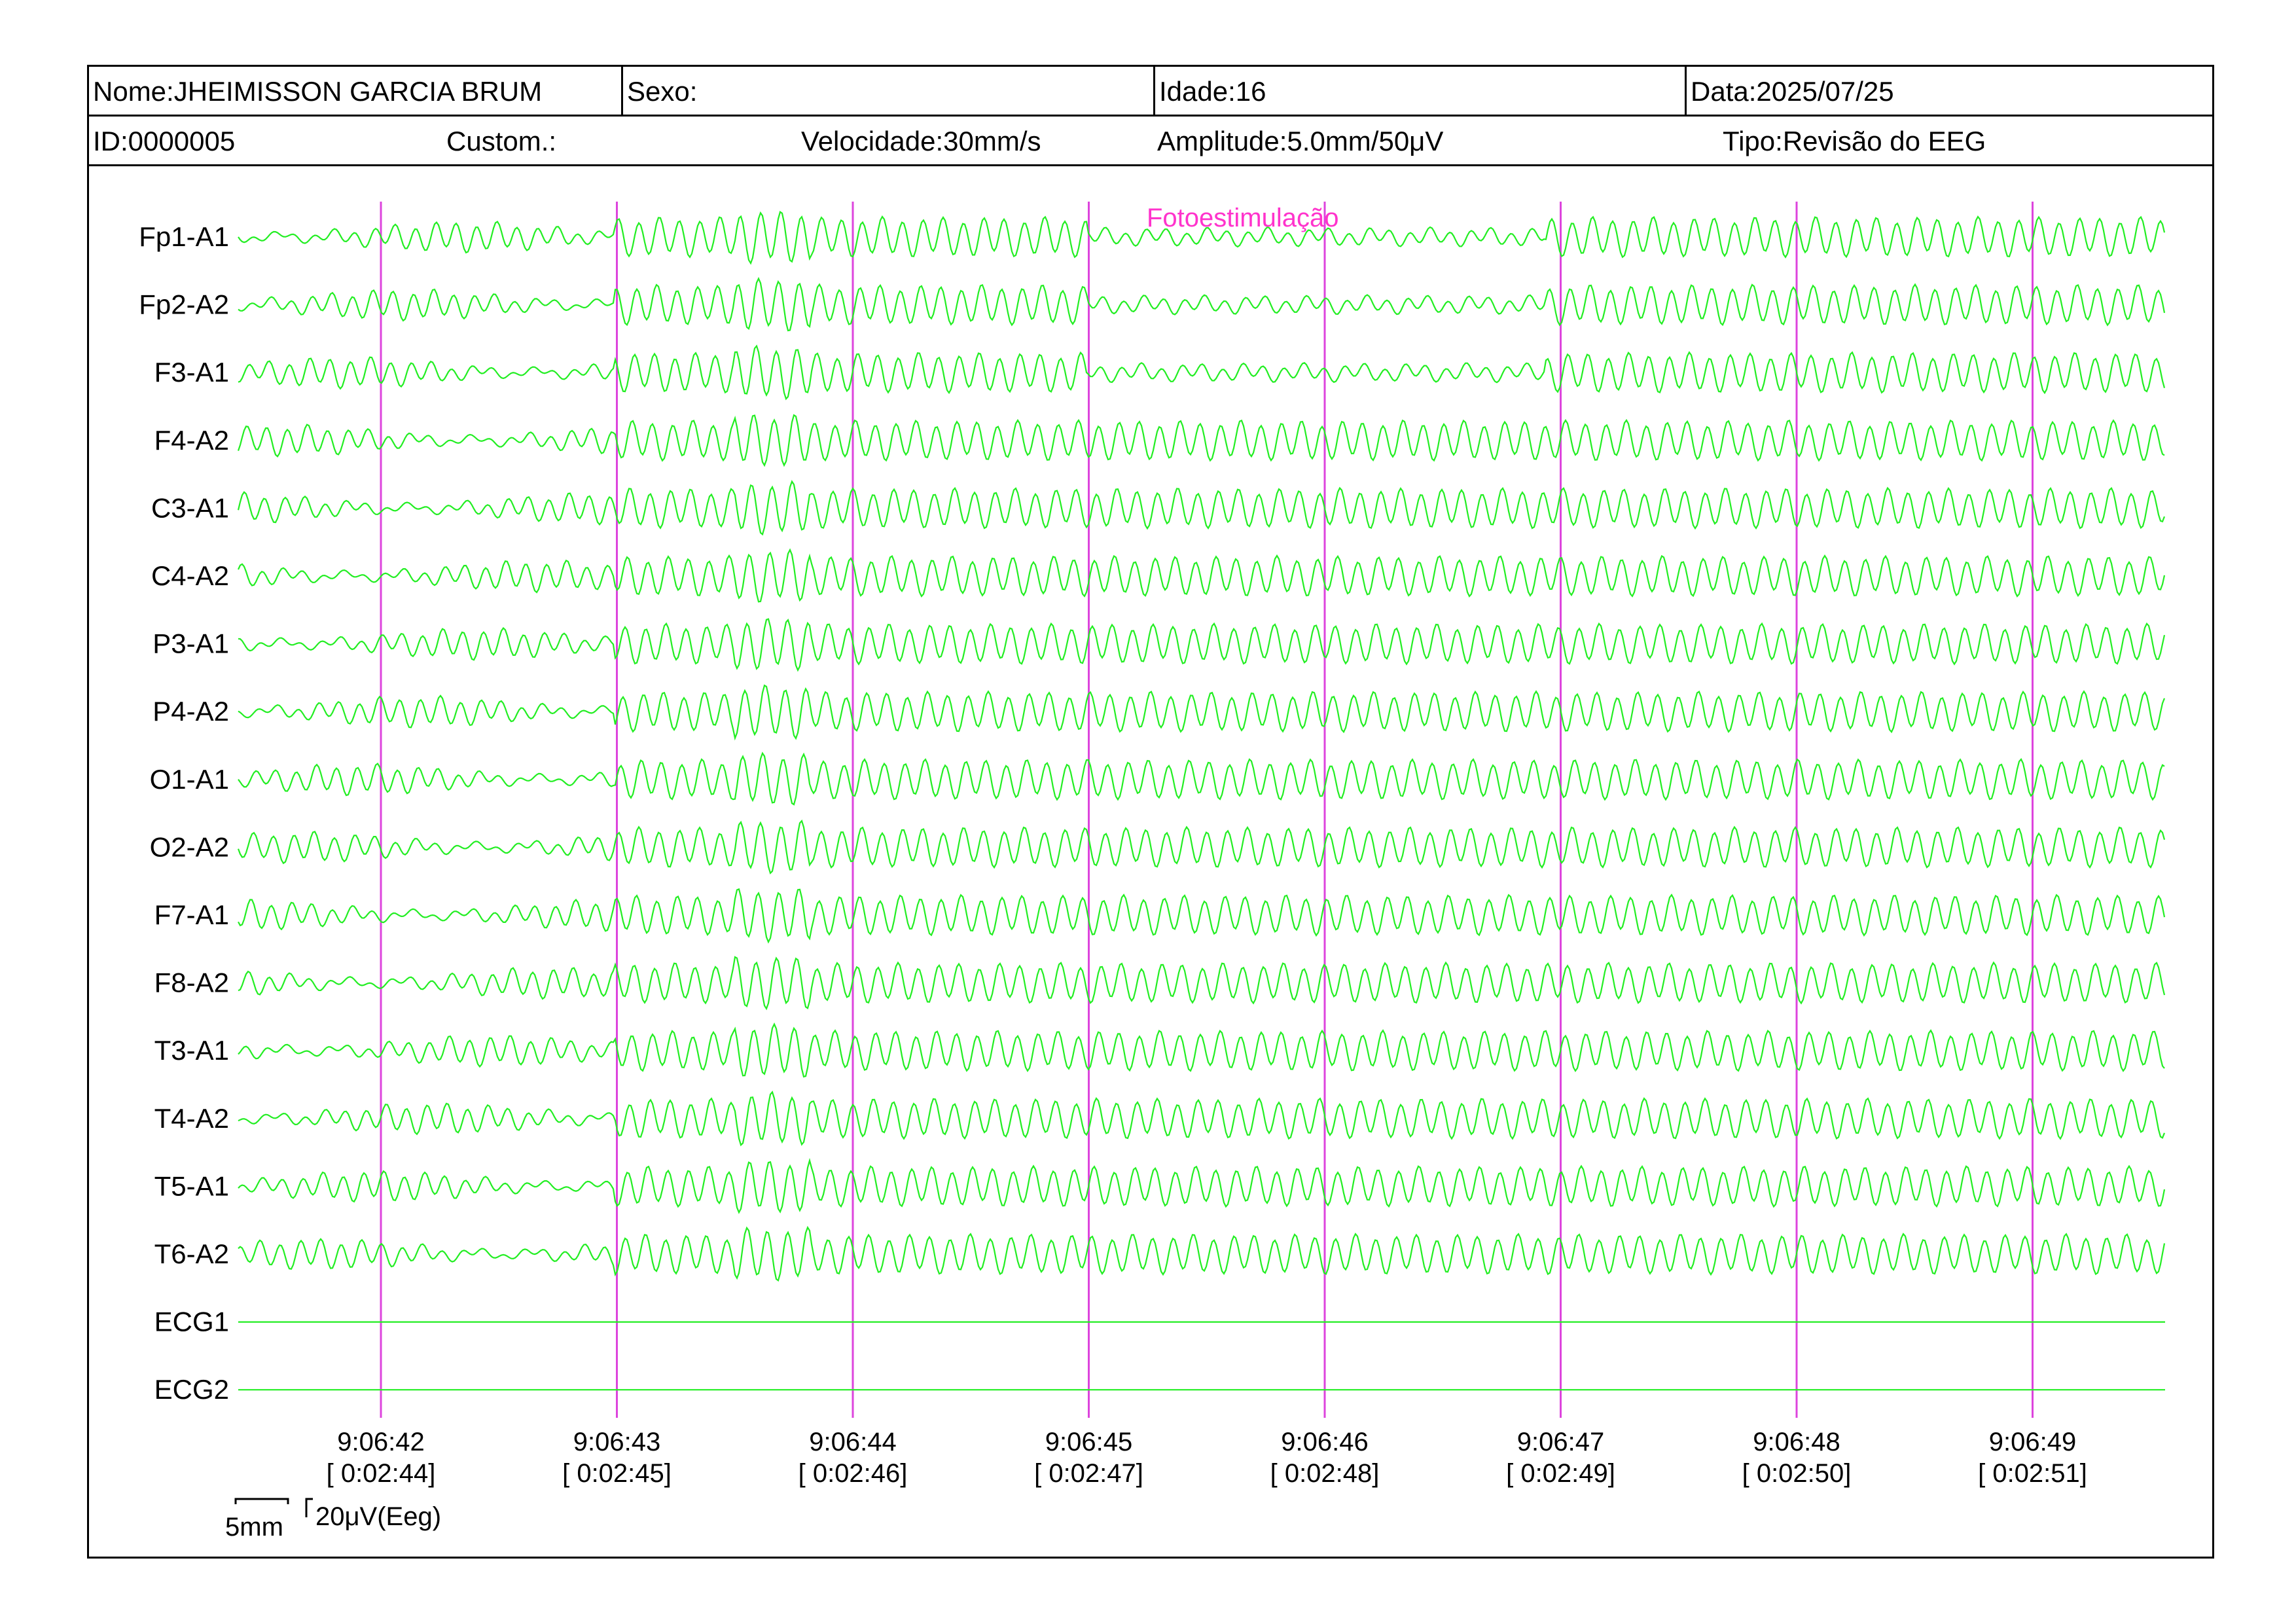 This screenshot has width=2296, height=1624. What do you see at coordinates (309, 1507) in the screenshot?
I see `amplitude-scale-bracket` at bounding box center [309, 1507].